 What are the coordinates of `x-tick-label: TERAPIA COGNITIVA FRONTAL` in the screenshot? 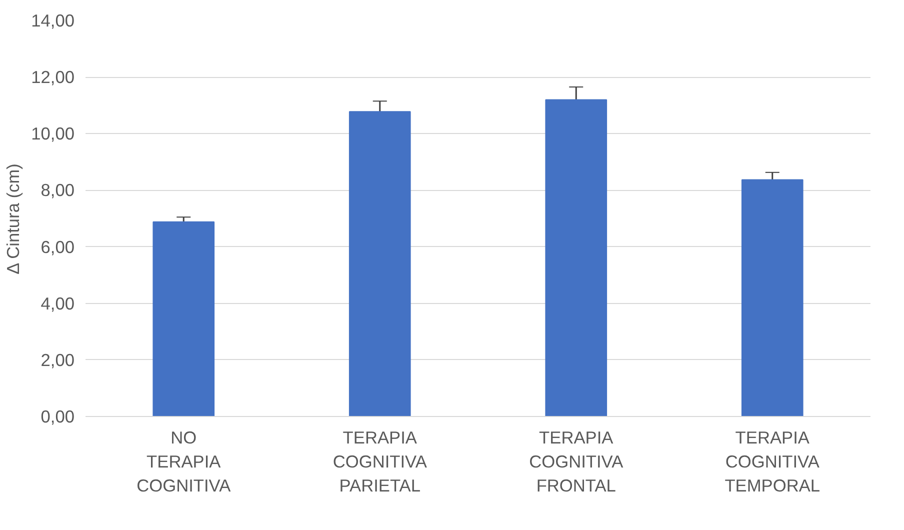 It's located at (576, 462).